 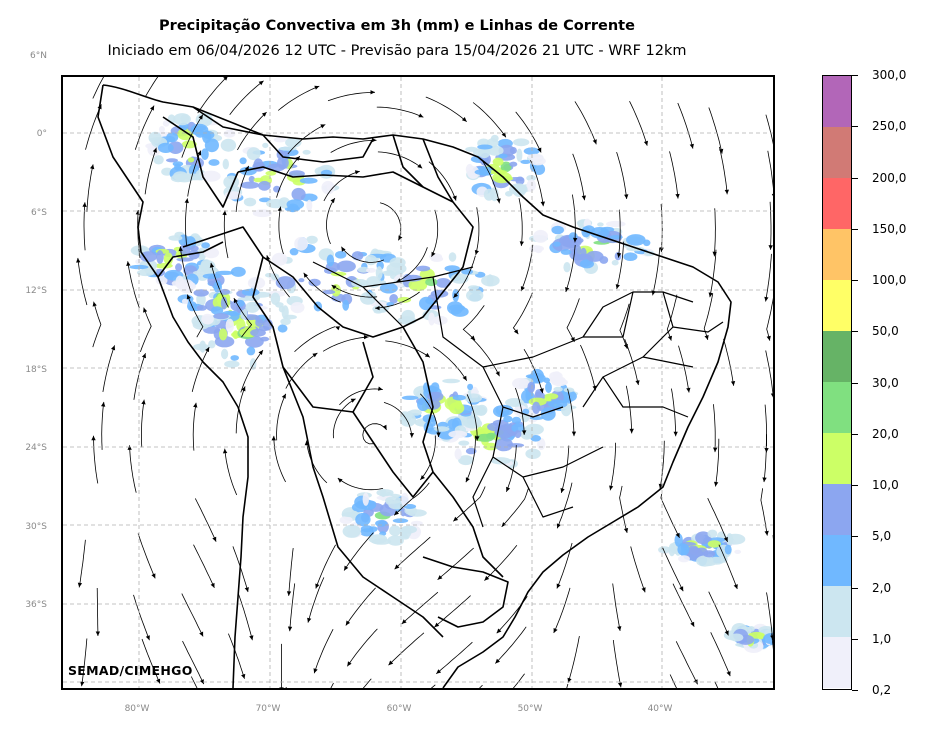 What do you see at coordinates (885, 485) in the screenshot?
I see `colorbar-label: 10,0` at bounding box center [885, 485].